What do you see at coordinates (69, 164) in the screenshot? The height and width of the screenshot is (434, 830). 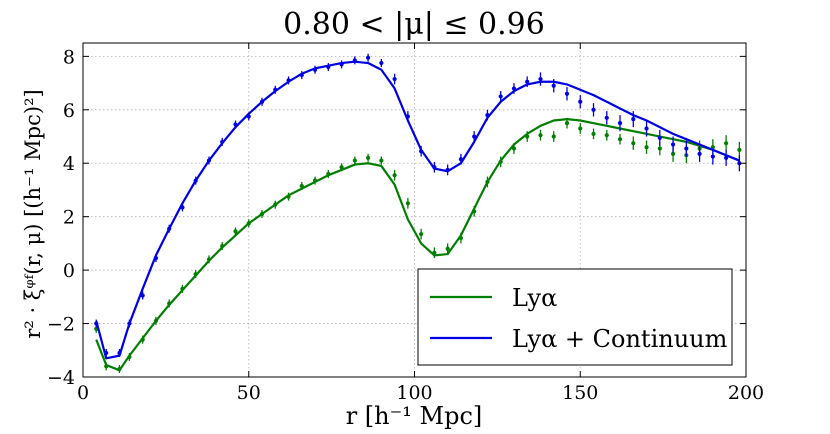 I see `y-tick-label: 4` at bounding box center [69, 164].